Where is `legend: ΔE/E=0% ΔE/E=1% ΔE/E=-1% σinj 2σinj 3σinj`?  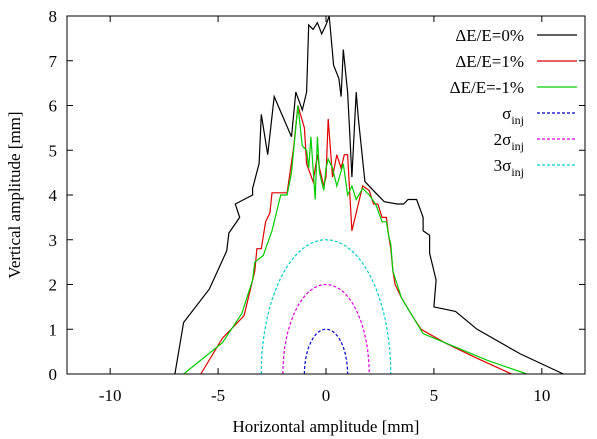
legend: ΔE/E=0% ΔE/E=1% ΔE/E=-1% σinj 2σinj 3σinj is located at coordinates (513, 102).